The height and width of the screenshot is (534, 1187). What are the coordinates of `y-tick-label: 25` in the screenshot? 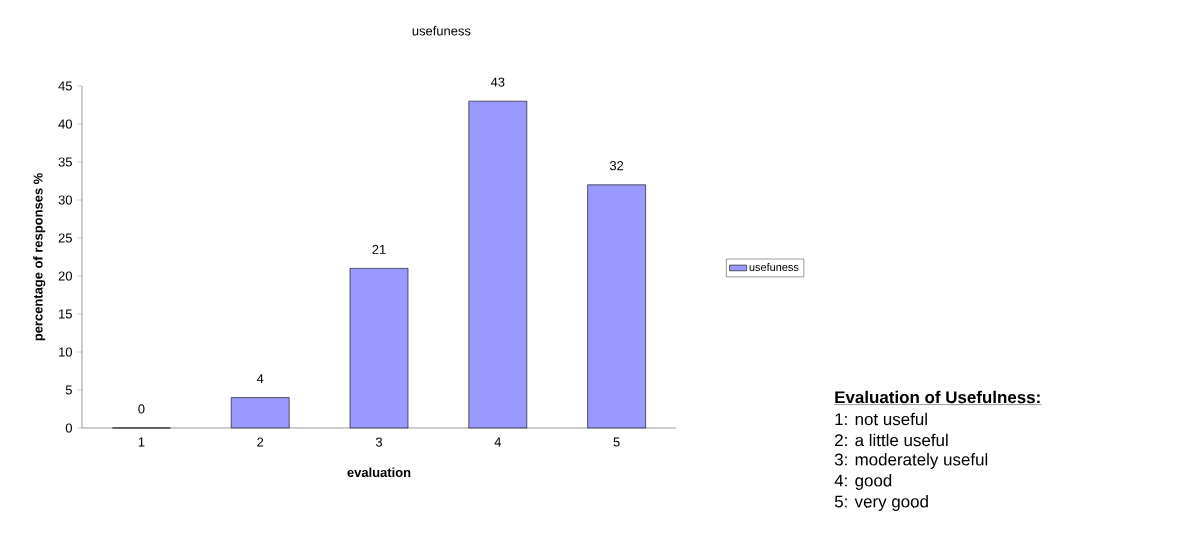 It's located at (65, 238).